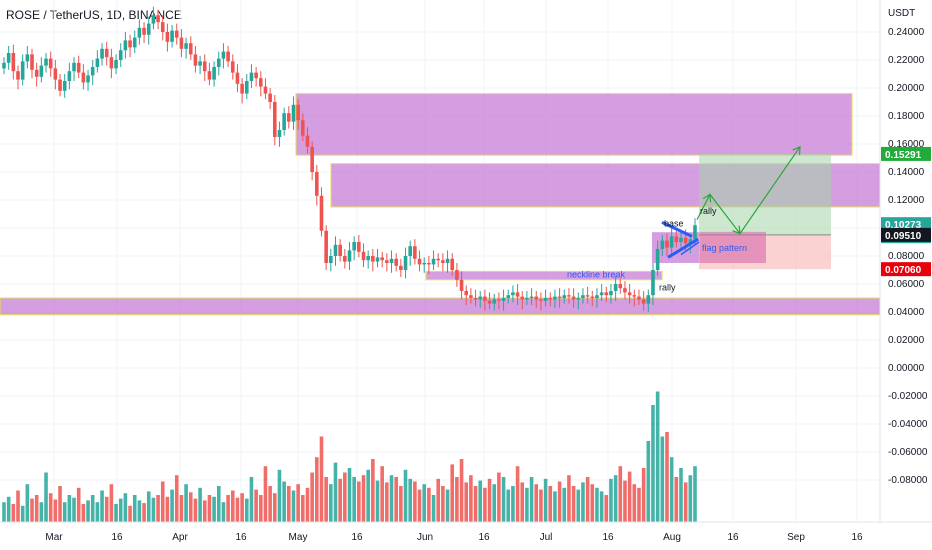  Describe the element at coordinates (733, 247) in the screenshot. I see `flag-highlight` at that location.